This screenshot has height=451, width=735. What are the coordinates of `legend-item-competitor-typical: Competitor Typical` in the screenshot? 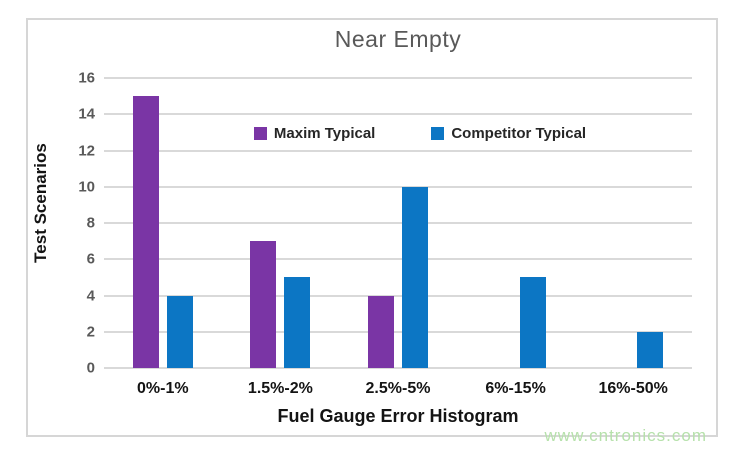 It's located at (508, 133).